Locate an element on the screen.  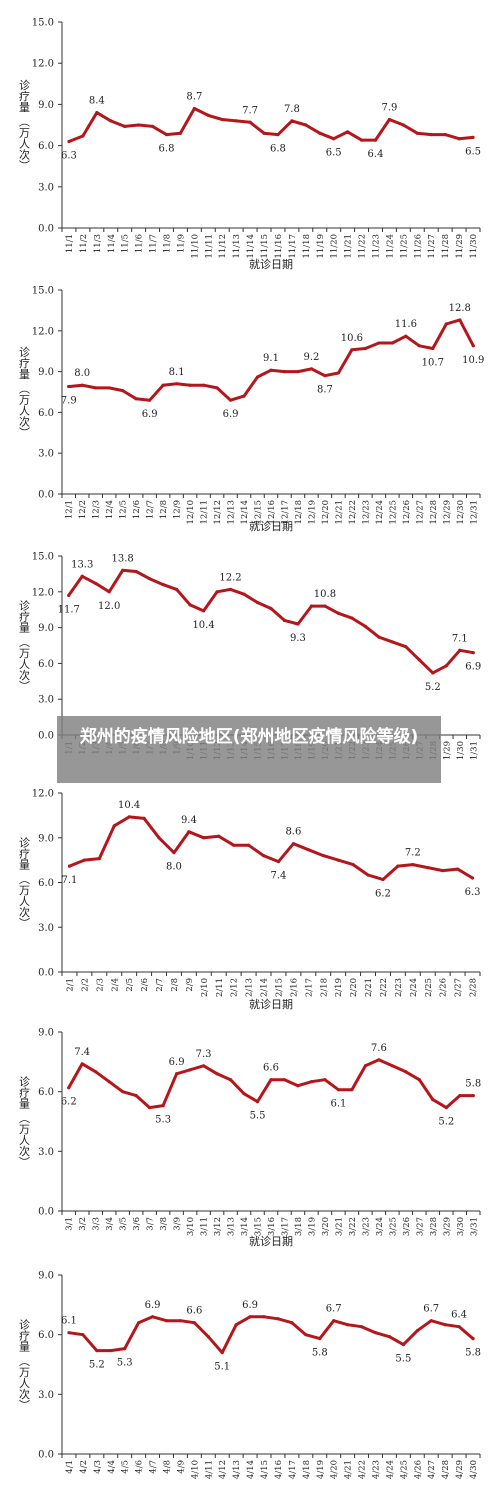
chart5-data-label: 7.4 is located at coordinates (82, 1052).